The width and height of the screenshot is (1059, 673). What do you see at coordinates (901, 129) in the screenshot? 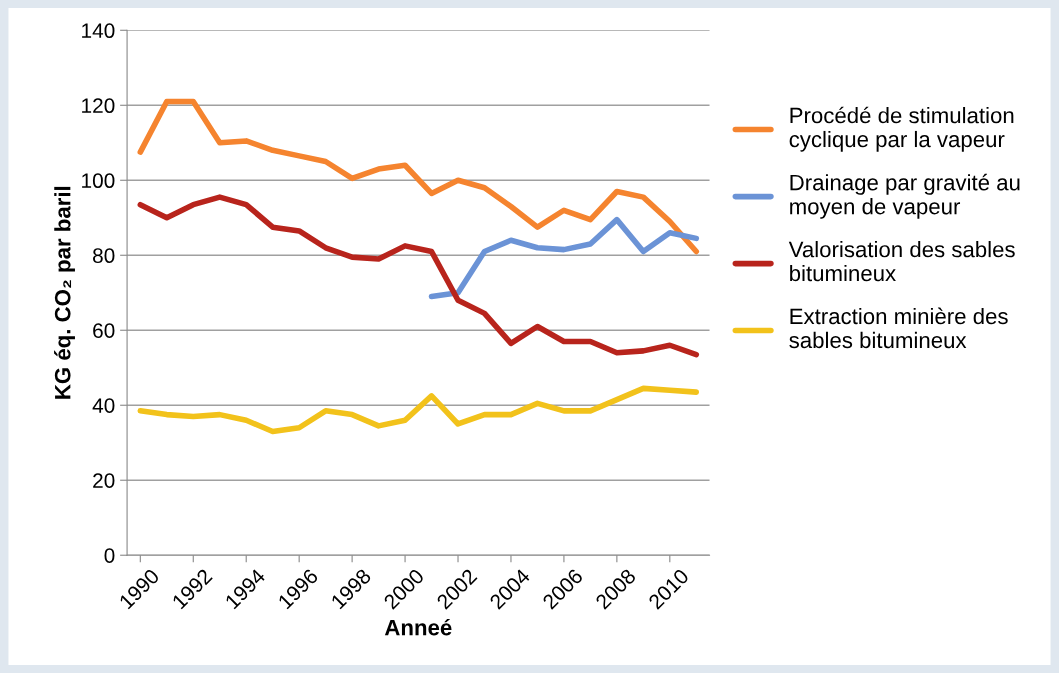
I see `legend-label: Procédé de stimulation cyclique par la vapeur` at bounding box center [901, 129].